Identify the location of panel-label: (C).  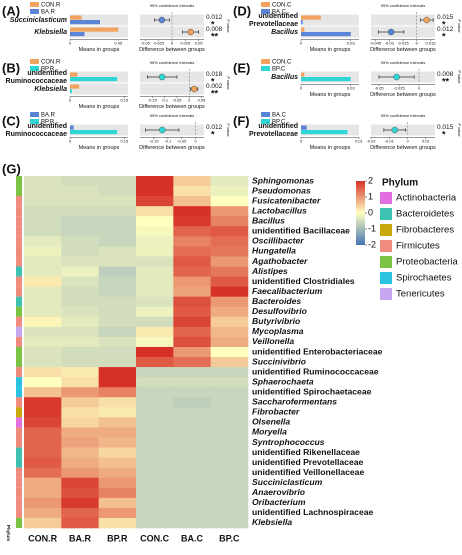
(11, 120).